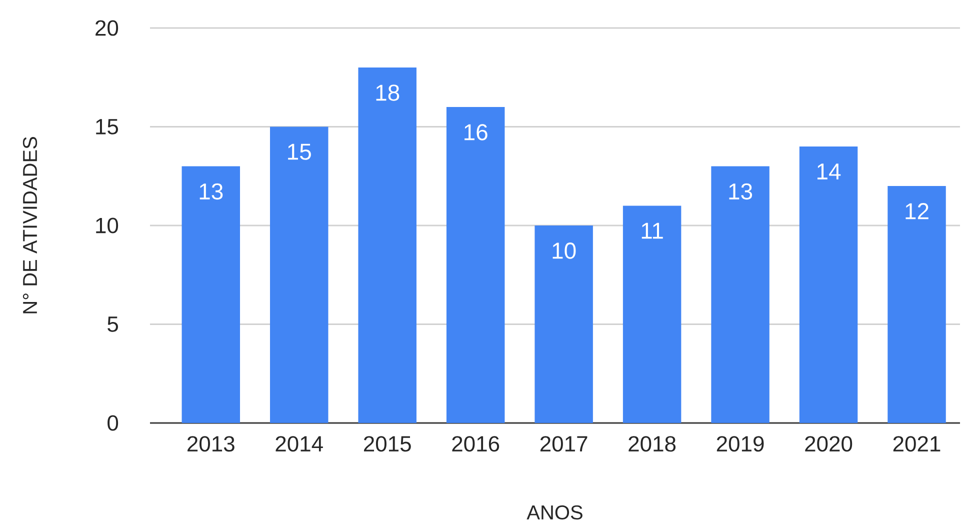  I want to click on y-tick-label: 20, so click(107, 28).